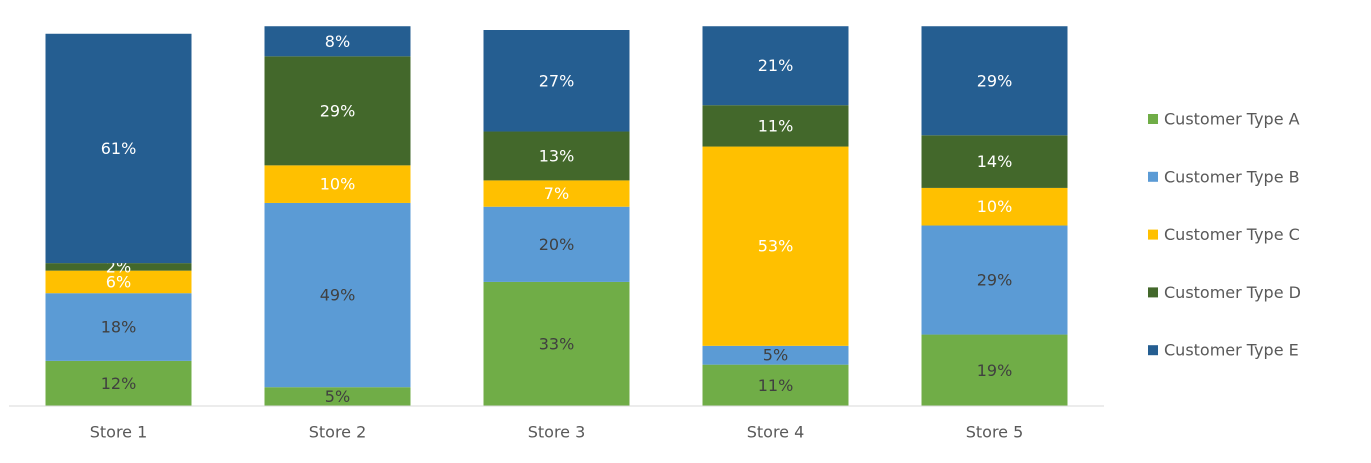 The height and width of the screenshot is (463, 1371). I want to click on x-tick-label: Store 4, so click(776, 432).